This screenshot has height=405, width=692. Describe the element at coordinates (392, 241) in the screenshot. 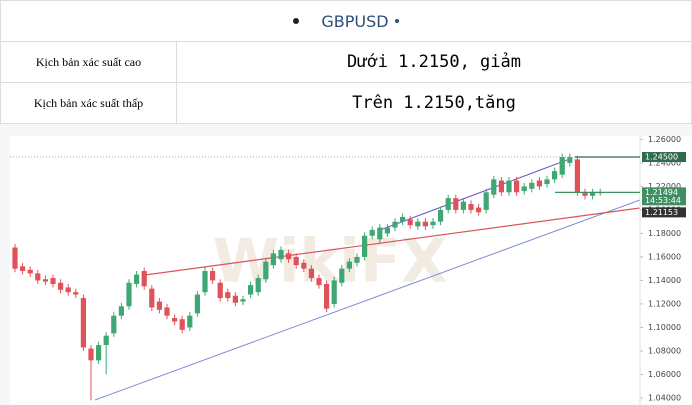

I see `trend-line` at that location.